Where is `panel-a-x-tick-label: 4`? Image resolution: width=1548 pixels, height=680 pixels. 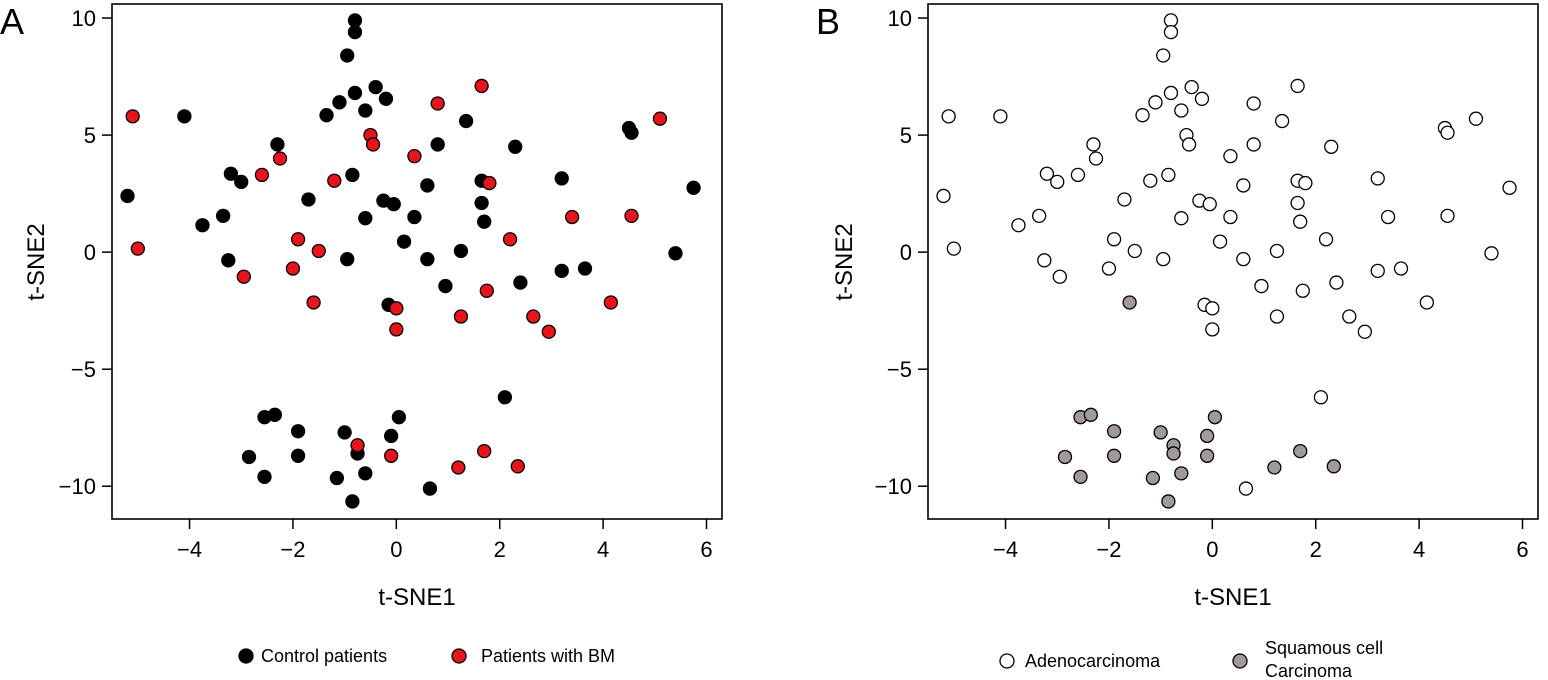
panel-a-x-tick-label: 4 is located at coordinates (603, 549).